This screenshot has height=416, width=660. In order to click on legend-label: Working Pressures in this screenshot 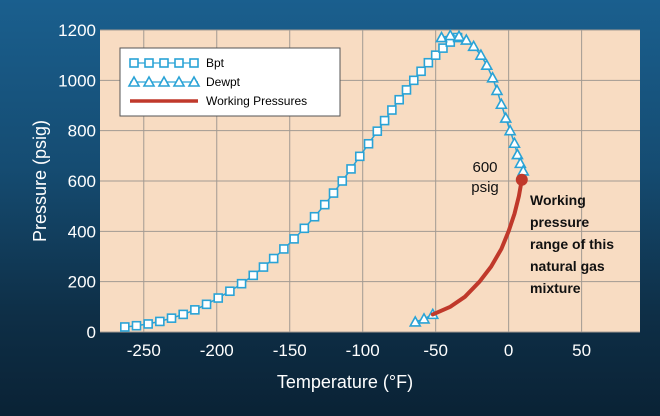, I will do `click(256, 101)`.